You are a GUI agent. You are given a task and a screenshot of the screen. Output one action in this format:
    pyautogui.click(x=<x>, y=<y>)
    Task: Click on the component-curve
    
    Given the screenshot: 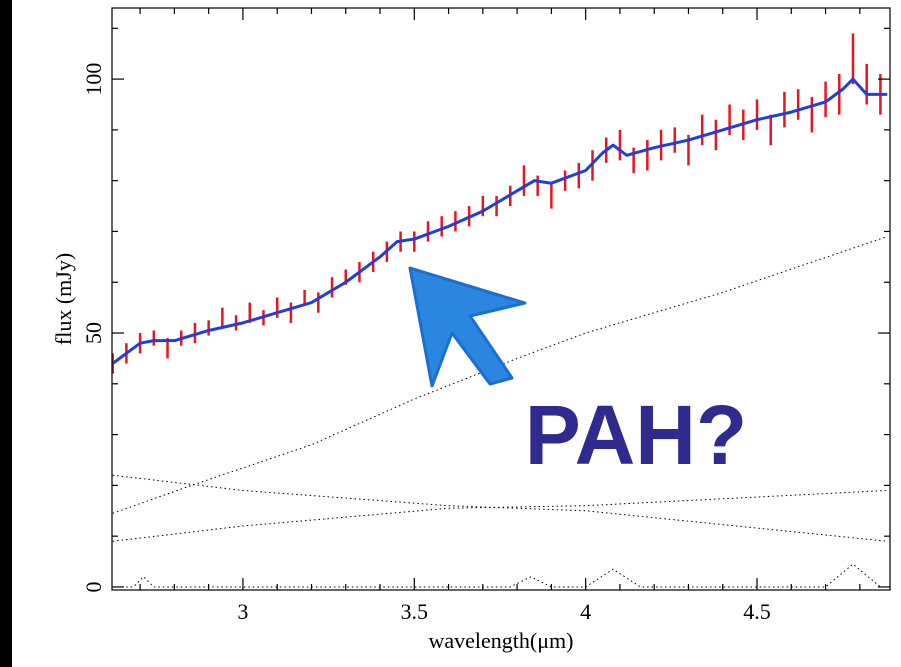 What is the action you would take?
    pyautogui.click(x=500, y=515)
    